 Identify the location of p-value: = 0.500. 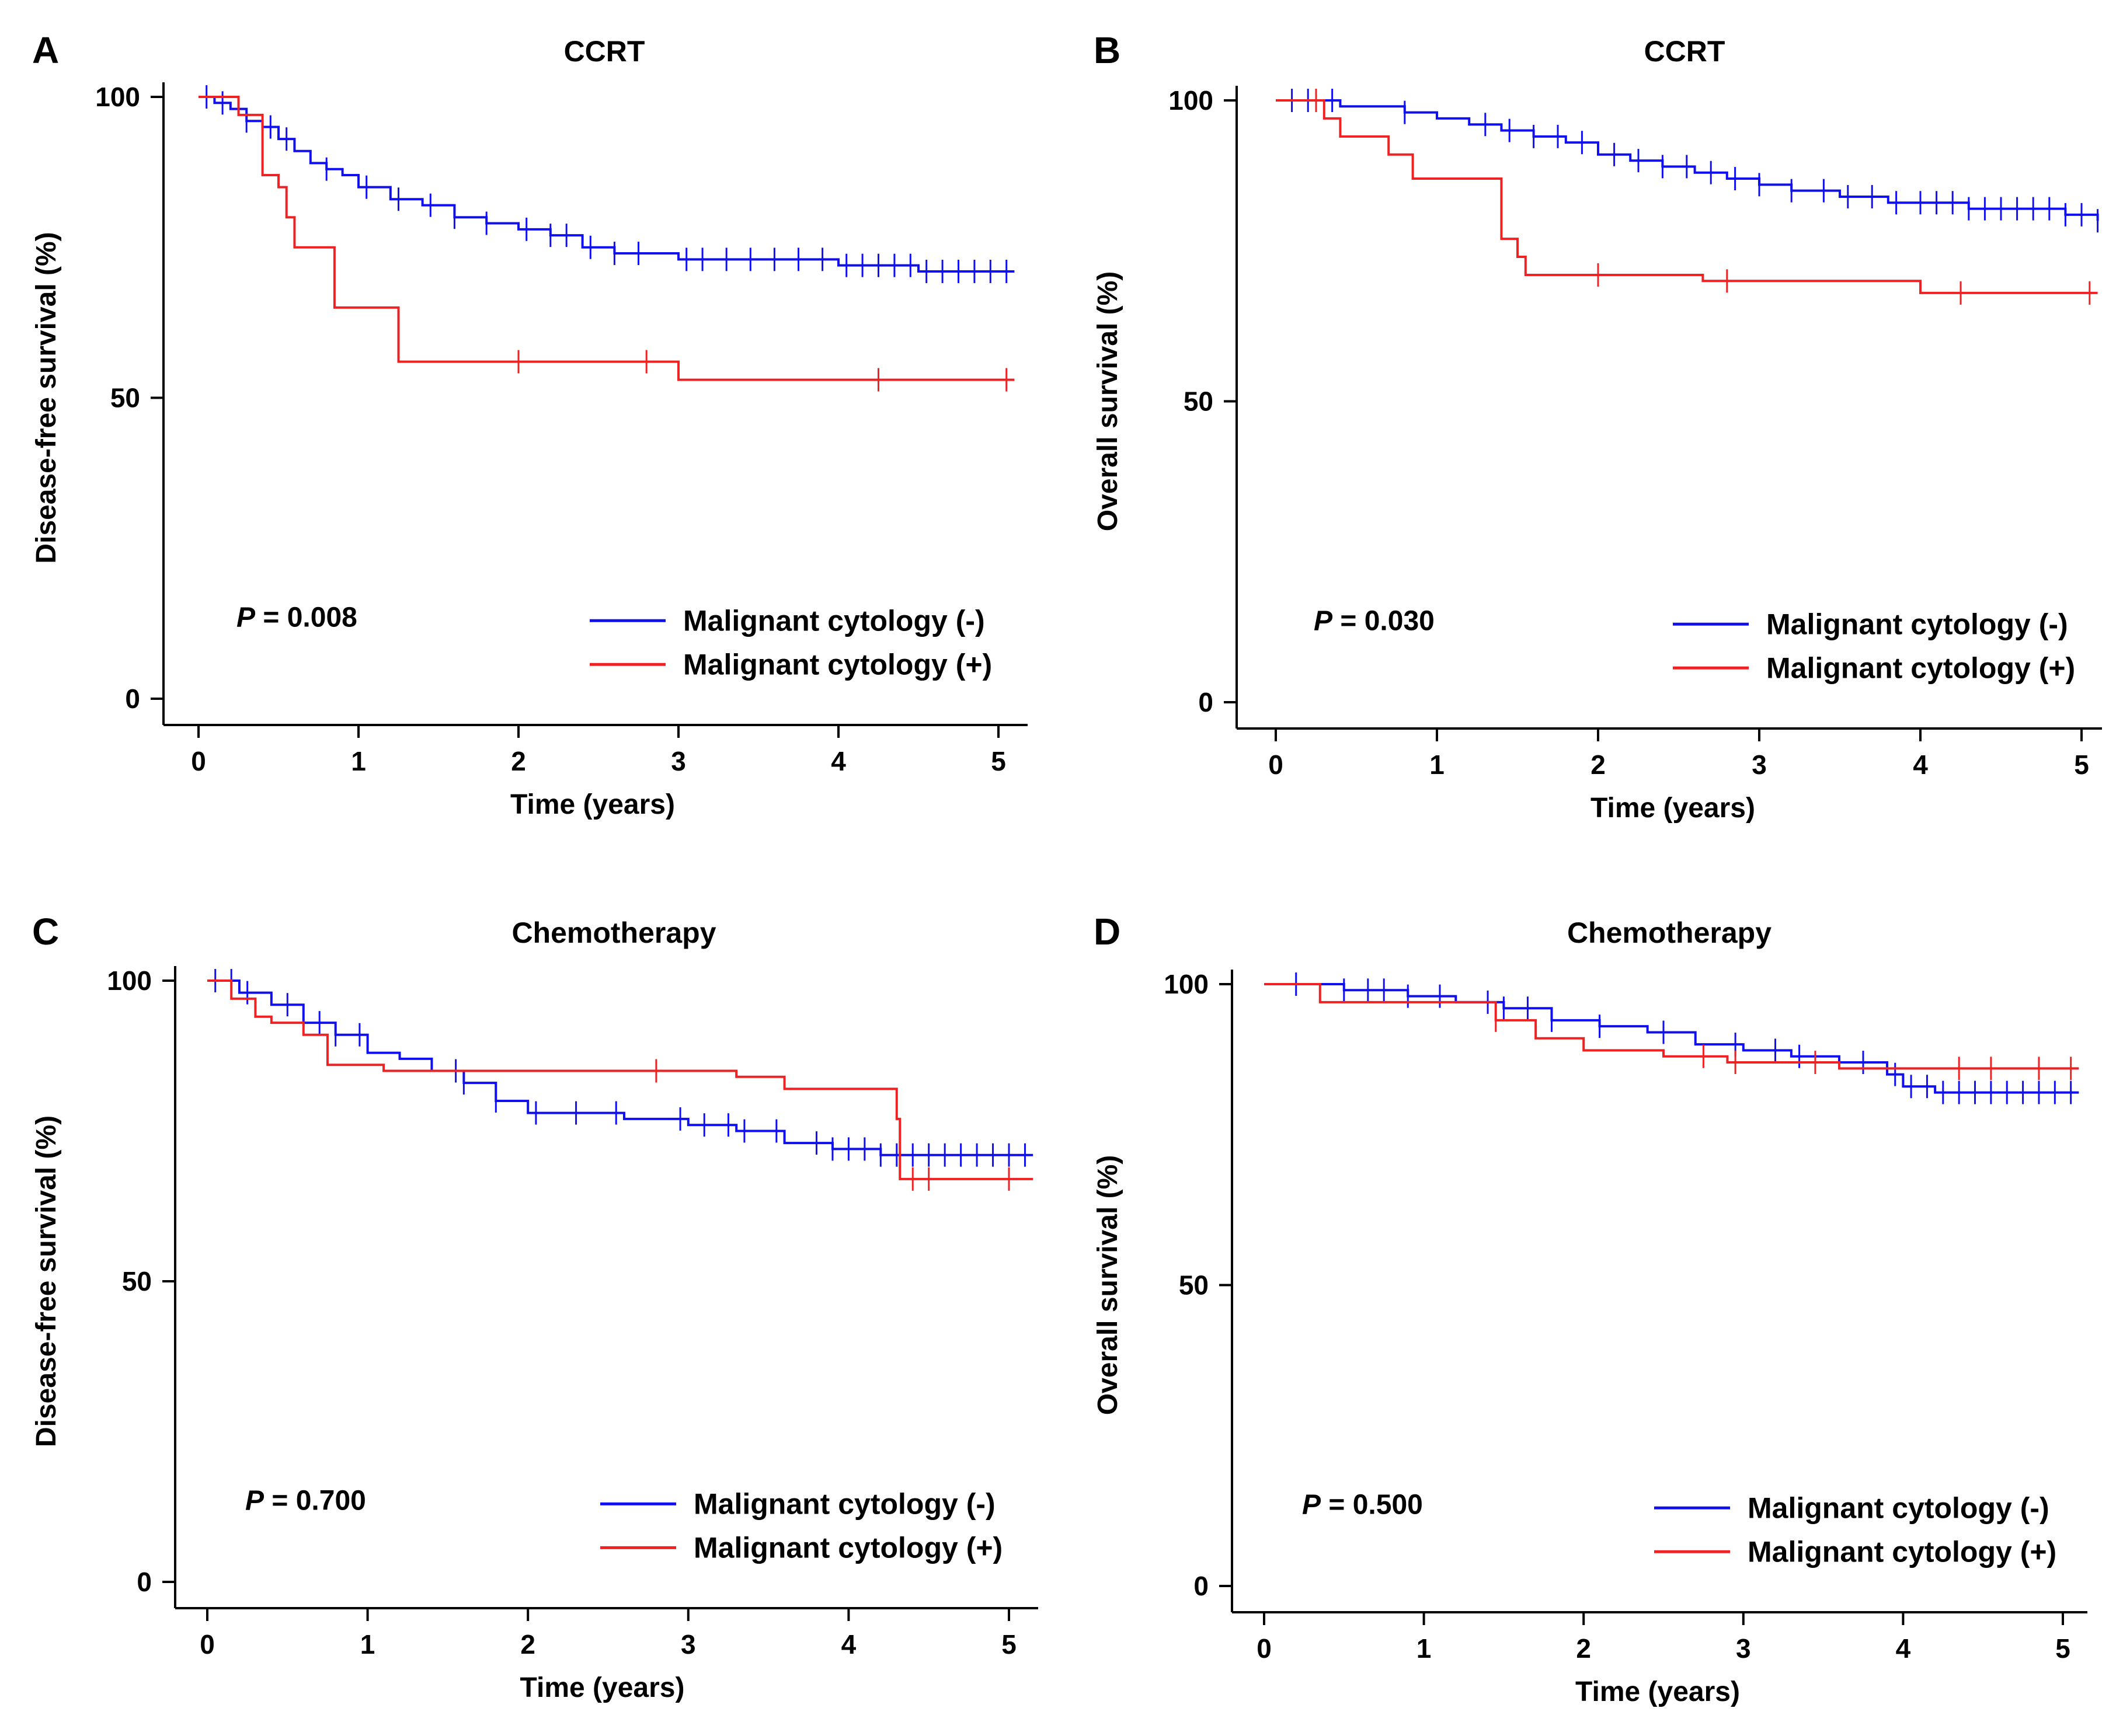
(1372, 1504).